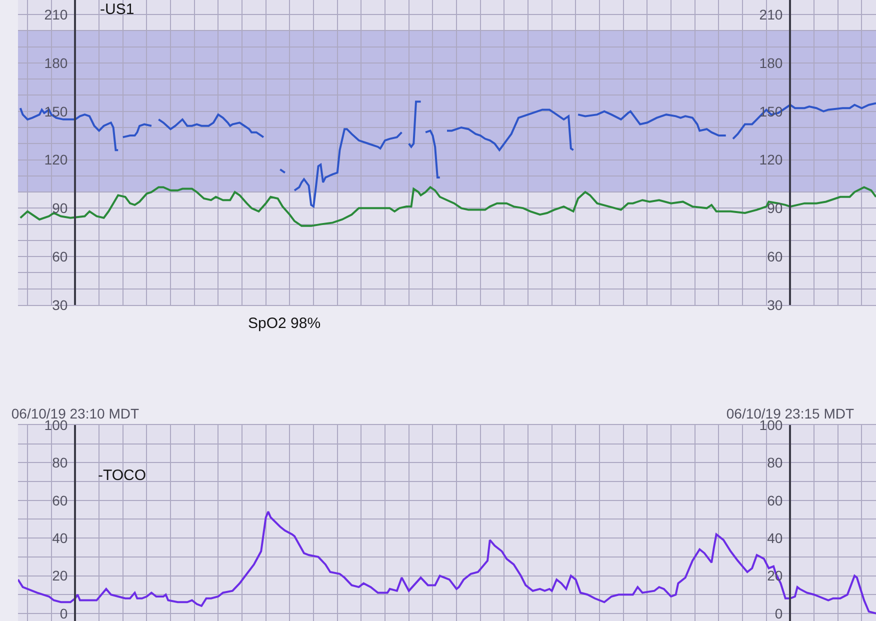 This screenshot has height=621, width=876. What do you see at coordinates (60, 304) in the screenshot?
I see `y-tick-label: 30` at bounding box center [60, 304].